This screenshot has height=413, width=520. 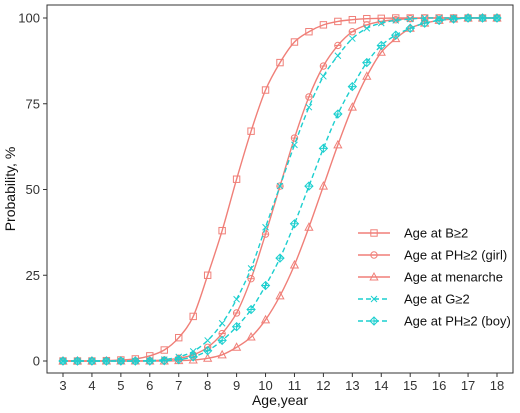 What do you see at coordinates (352, 385) in the screenshot?
I see `x-tick-label: 13` at bounding box center [352, 385].